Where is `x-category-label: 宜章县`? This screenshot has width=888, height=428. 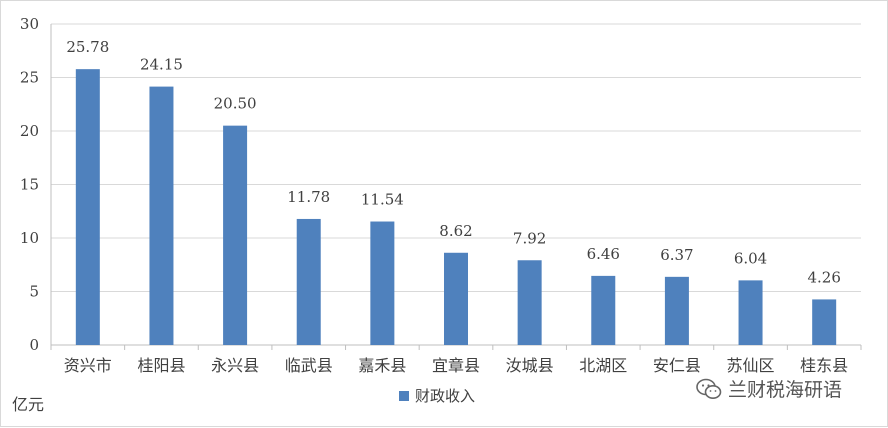 x-category-label: 宜章县 is located at coordinates (456, 365).